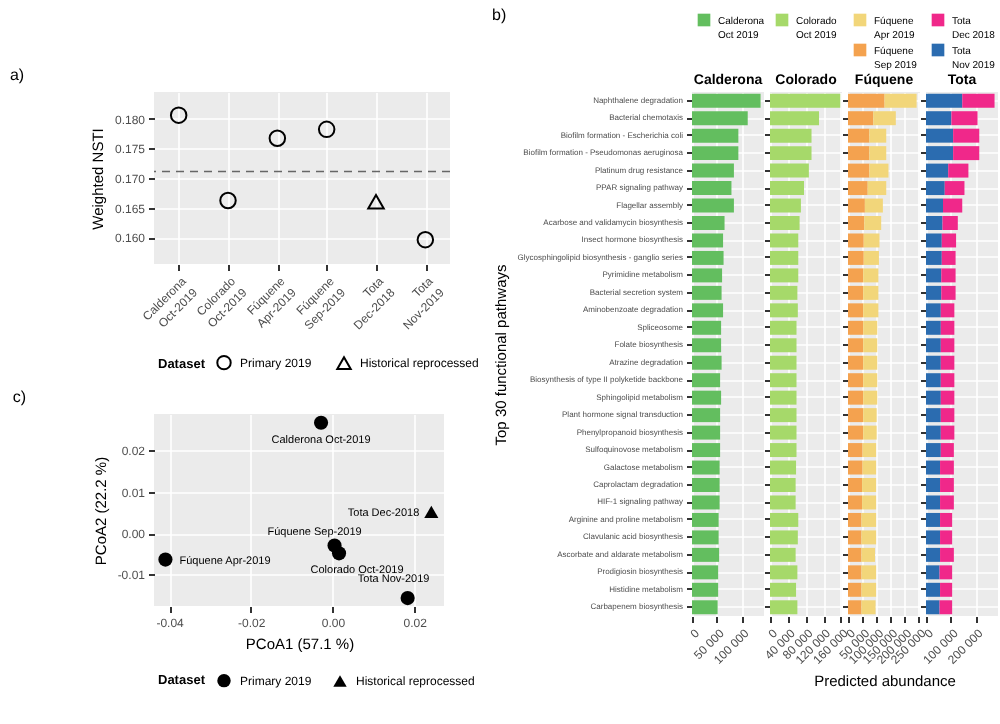 Image resolution: width=1000 pixels, height=724 pixels. Describe the element at coordinates (499, 15) in the screenshot. I see `text: b)` at that location.